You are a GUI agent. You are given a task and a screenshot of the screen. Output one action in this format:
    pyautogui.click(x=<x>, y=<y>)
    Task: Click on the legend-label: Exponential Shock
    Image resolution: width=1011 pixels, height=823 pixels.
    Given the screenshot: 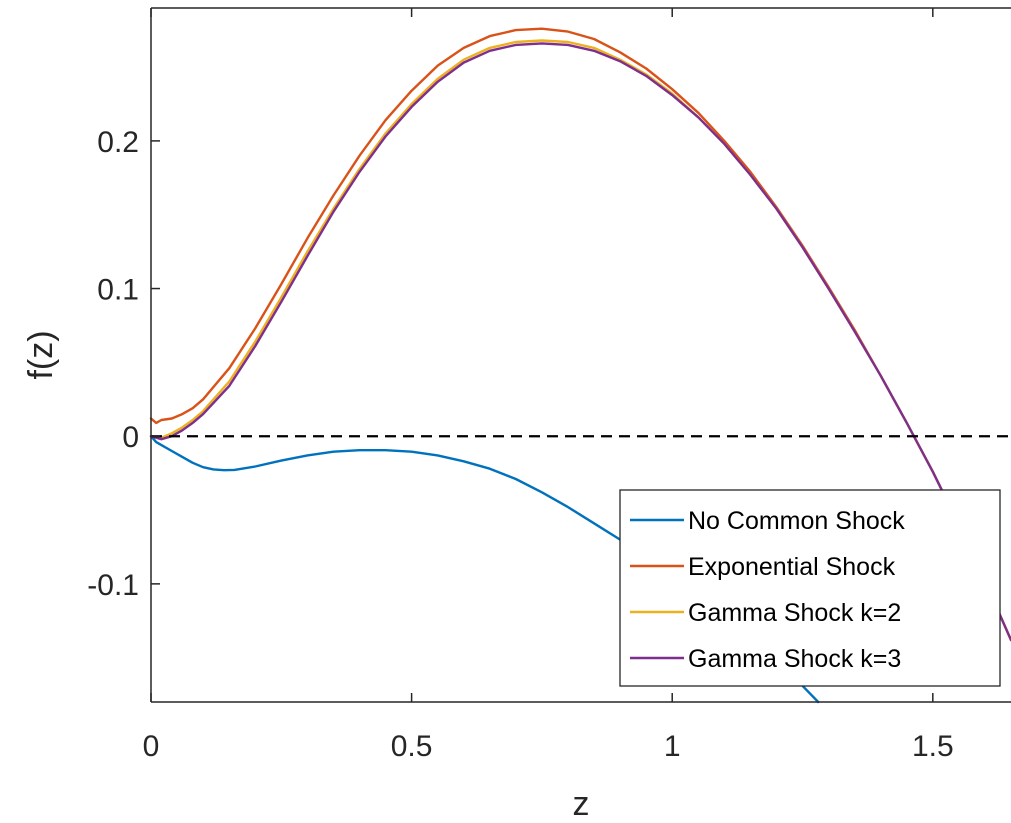 What is the action you would take?
    pyautogui.click(x=792, y=567)
    